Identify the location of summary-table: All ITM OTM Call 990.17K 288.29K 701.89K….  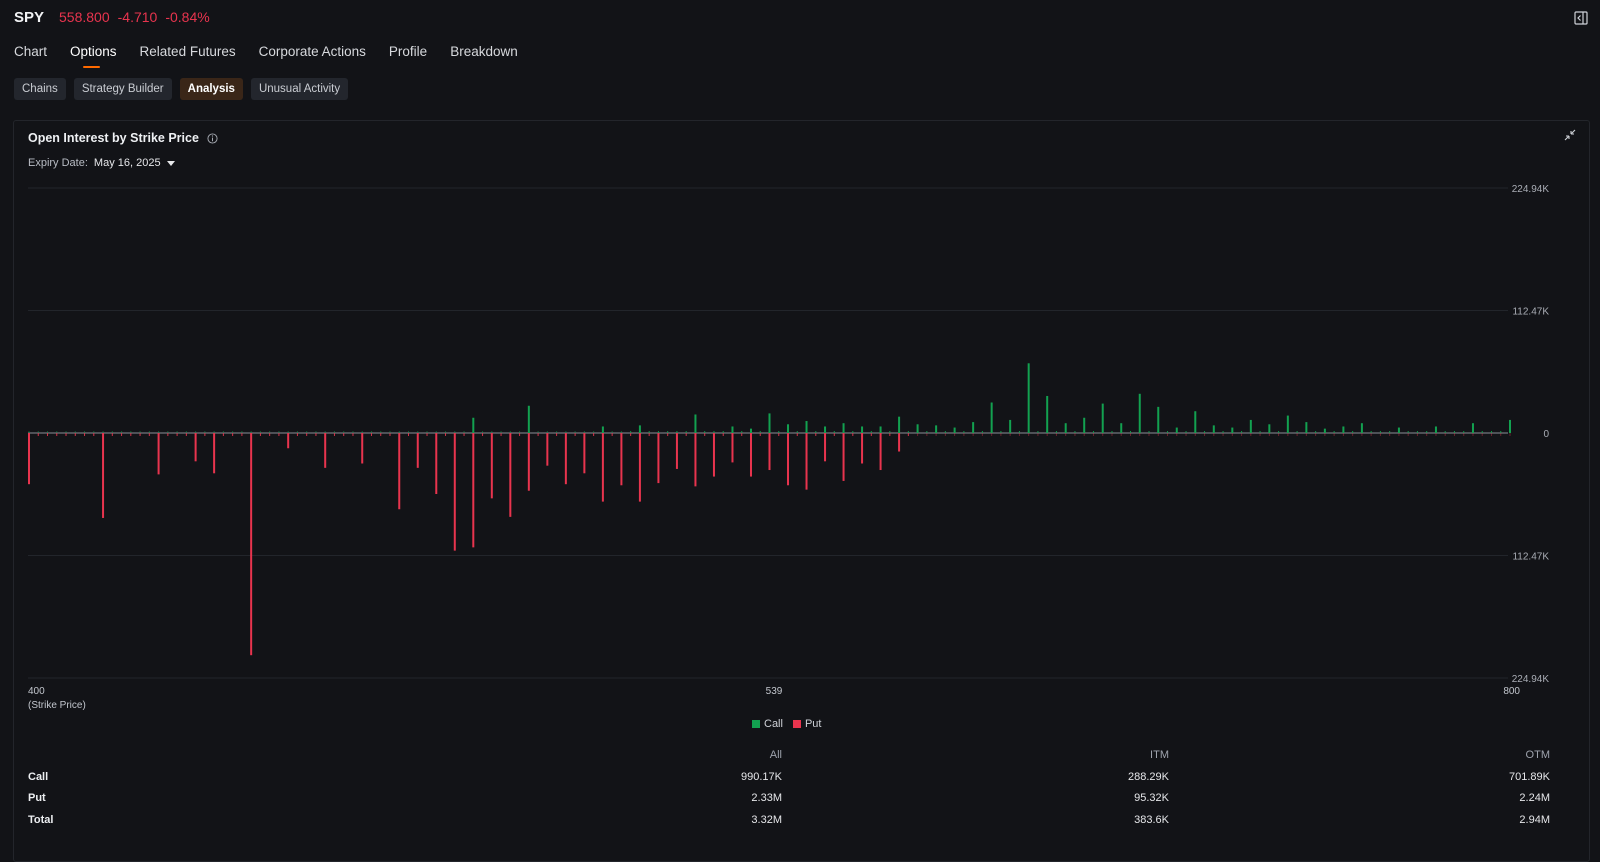
(789, 787).